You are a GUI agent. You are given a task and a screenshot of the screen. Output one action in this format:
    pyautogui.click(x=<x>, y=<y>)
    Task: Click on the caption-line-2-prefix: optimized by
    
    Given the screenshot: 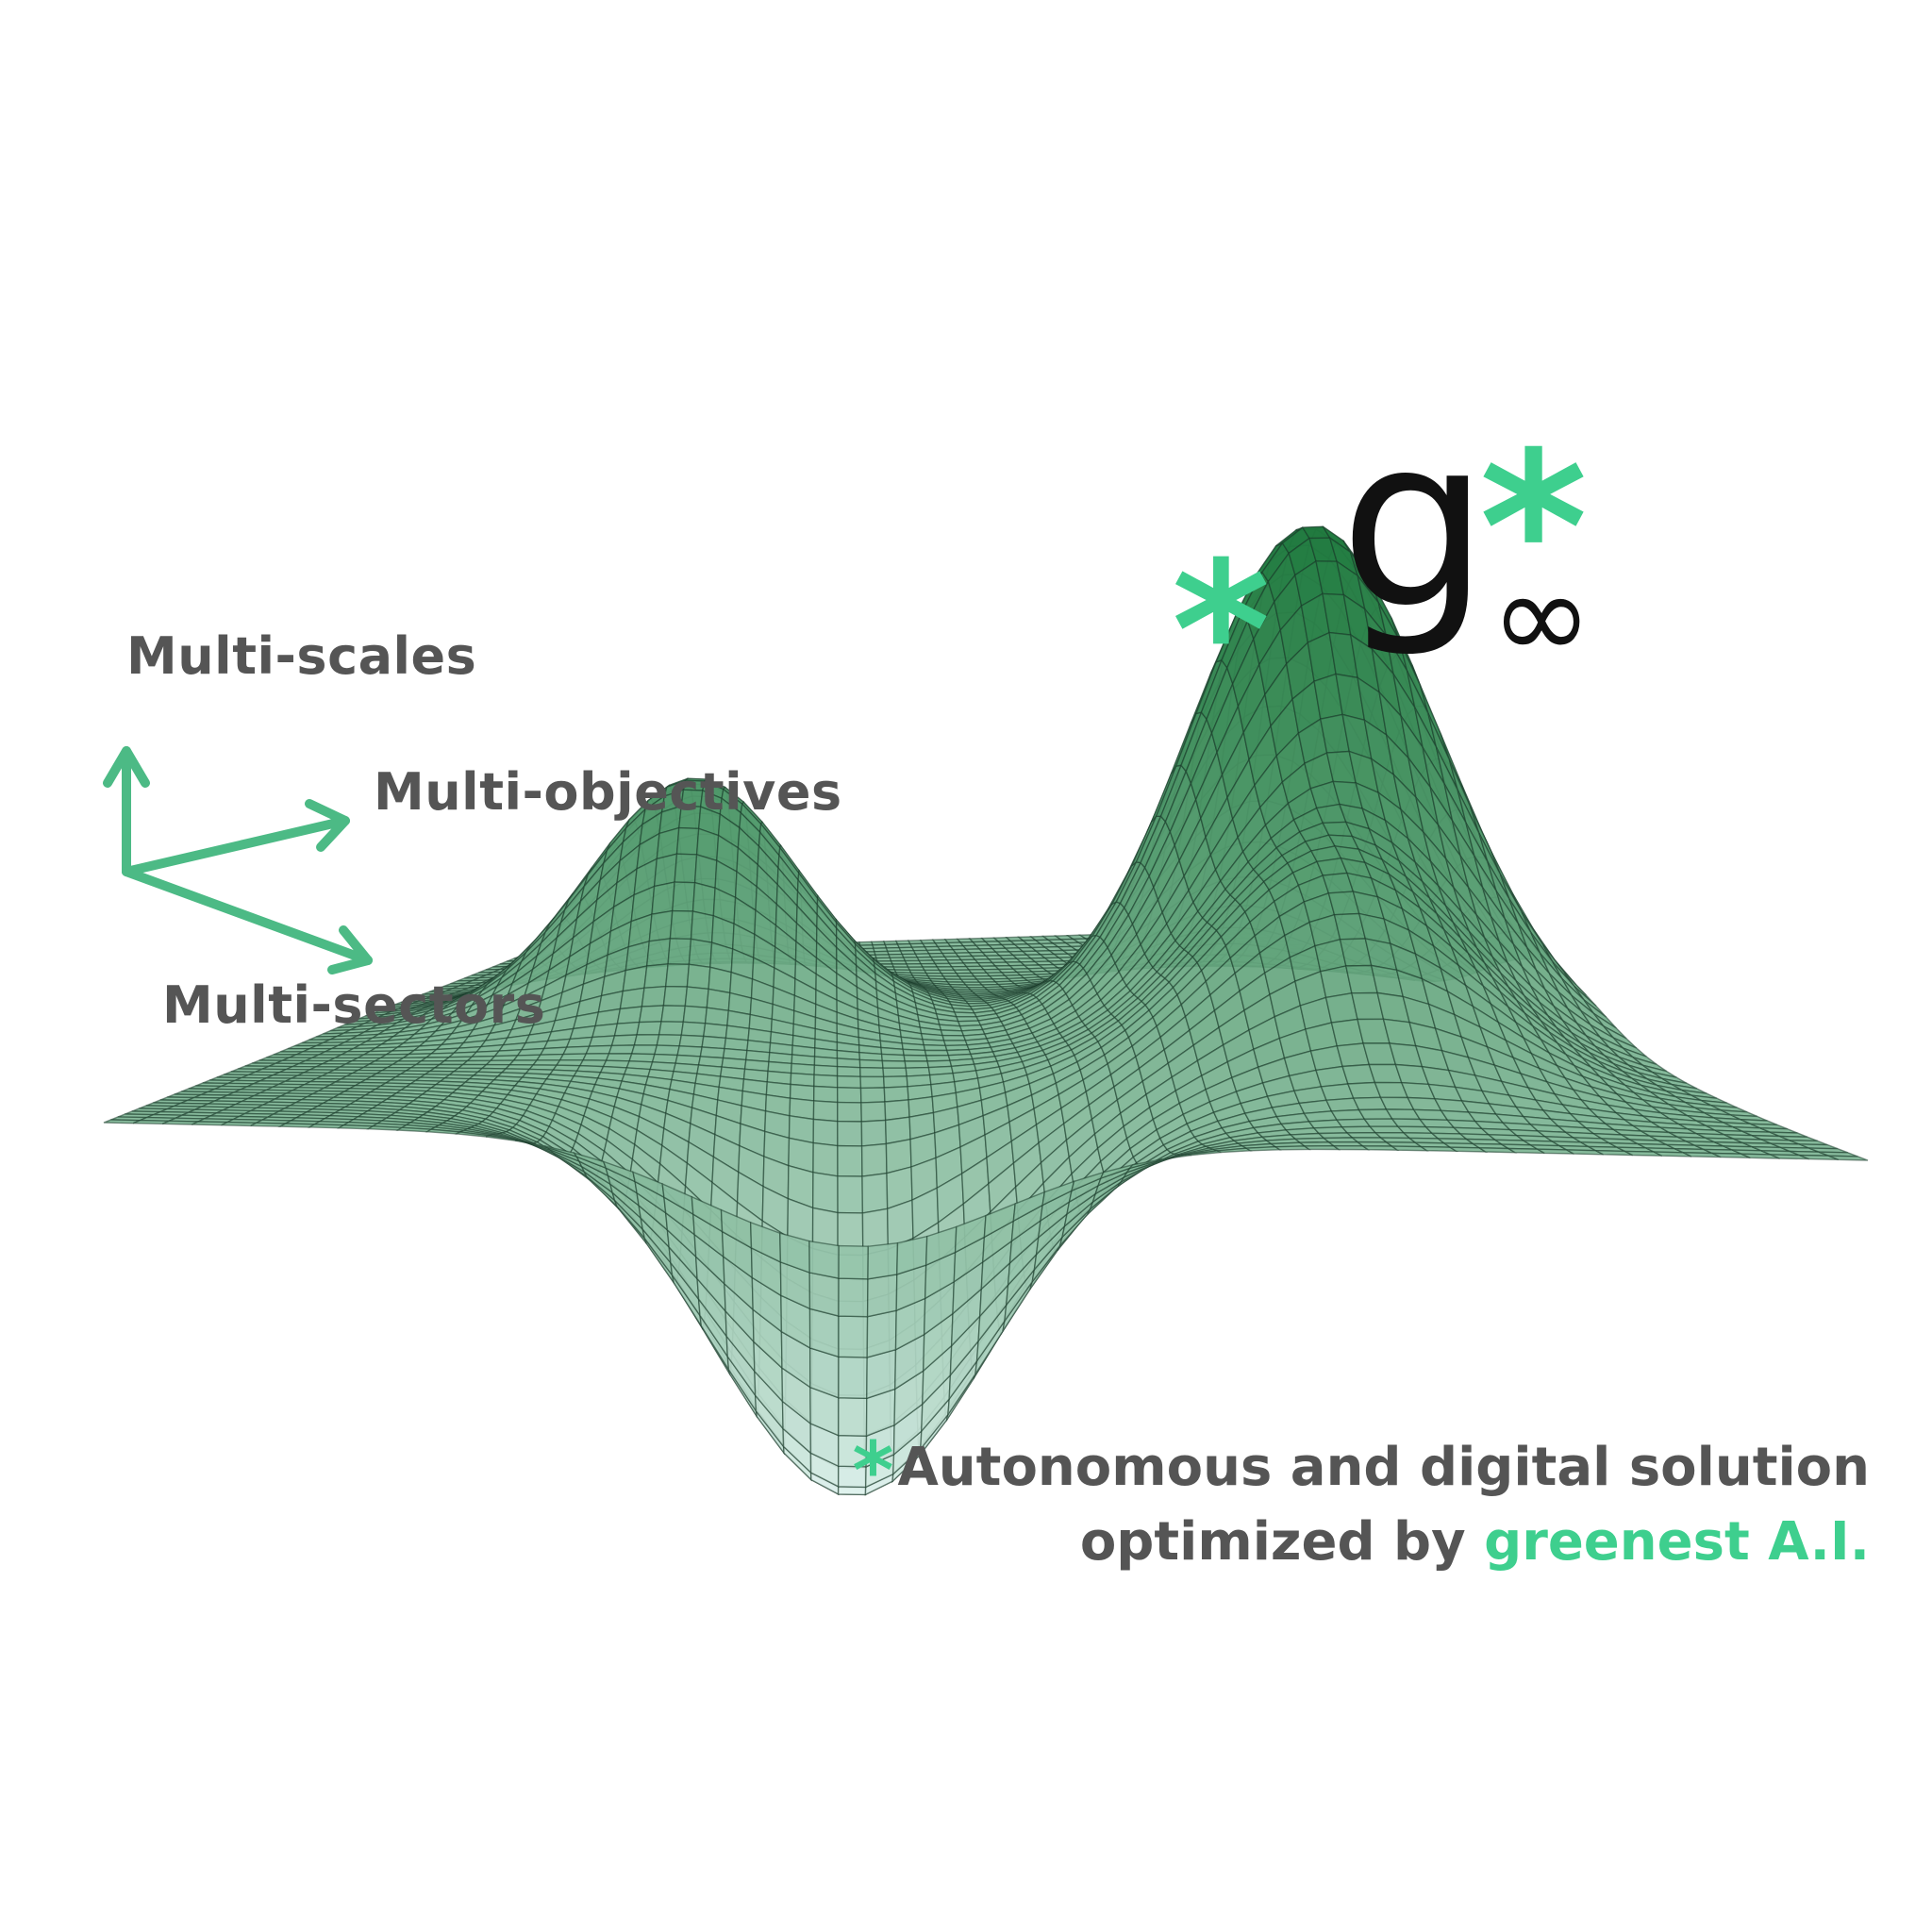 What is the action you would take?
    pyautogui.click(x=1282, y=1542)
    